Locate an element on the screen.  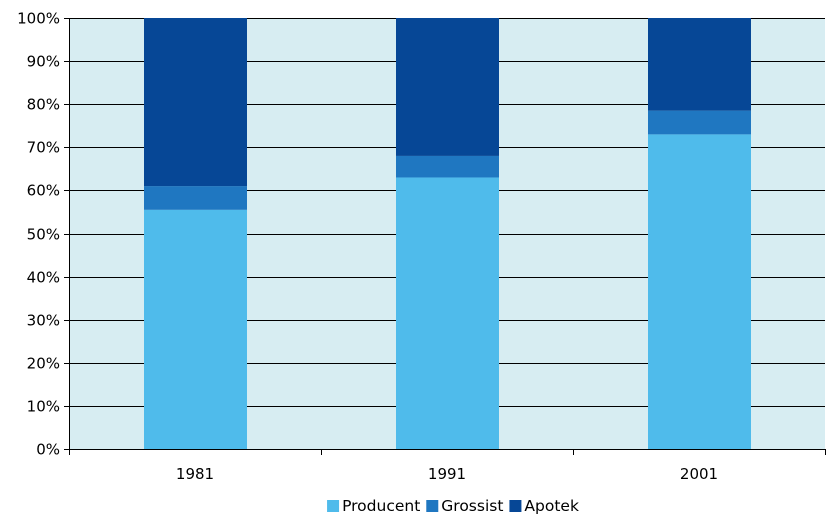
bar-grossist-1981 is located at coordinates (195, 198).